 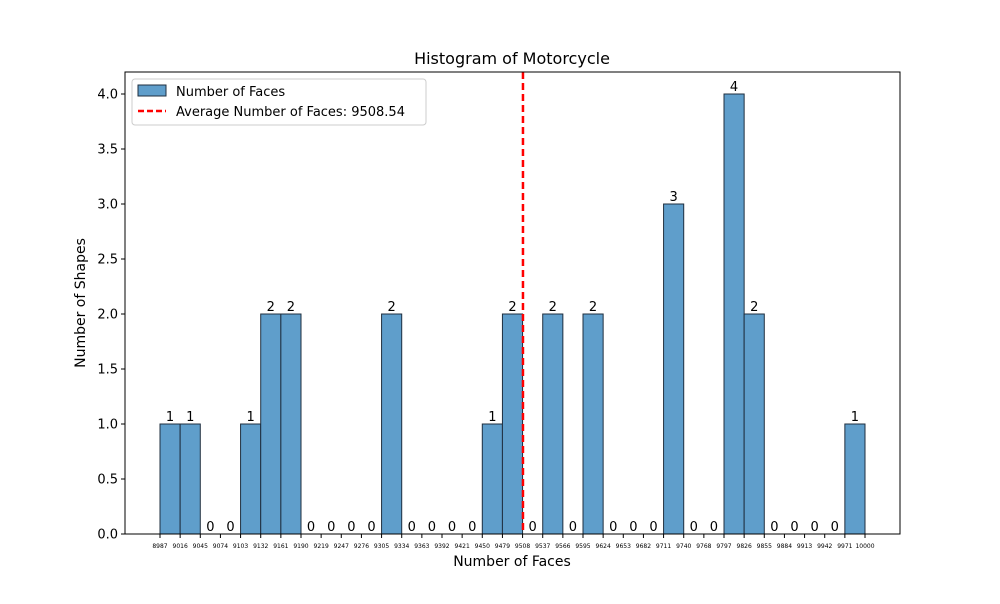 What do you see at coordinates (230, 92) in the screenshot?
I see `legend-label-faces: Number of Faces` at bounding box center [230, 92].